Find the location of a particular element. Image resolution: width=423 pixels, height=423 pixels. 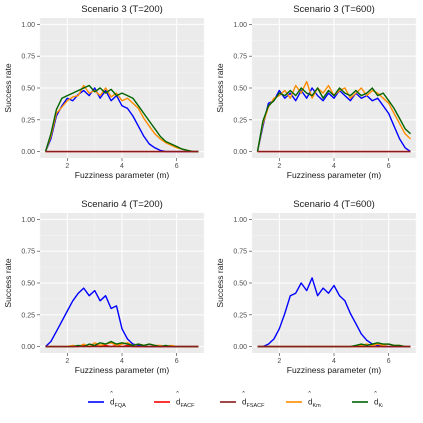

panel-title: Scenario 3 (T=200) is located at coordinates (122, 9).